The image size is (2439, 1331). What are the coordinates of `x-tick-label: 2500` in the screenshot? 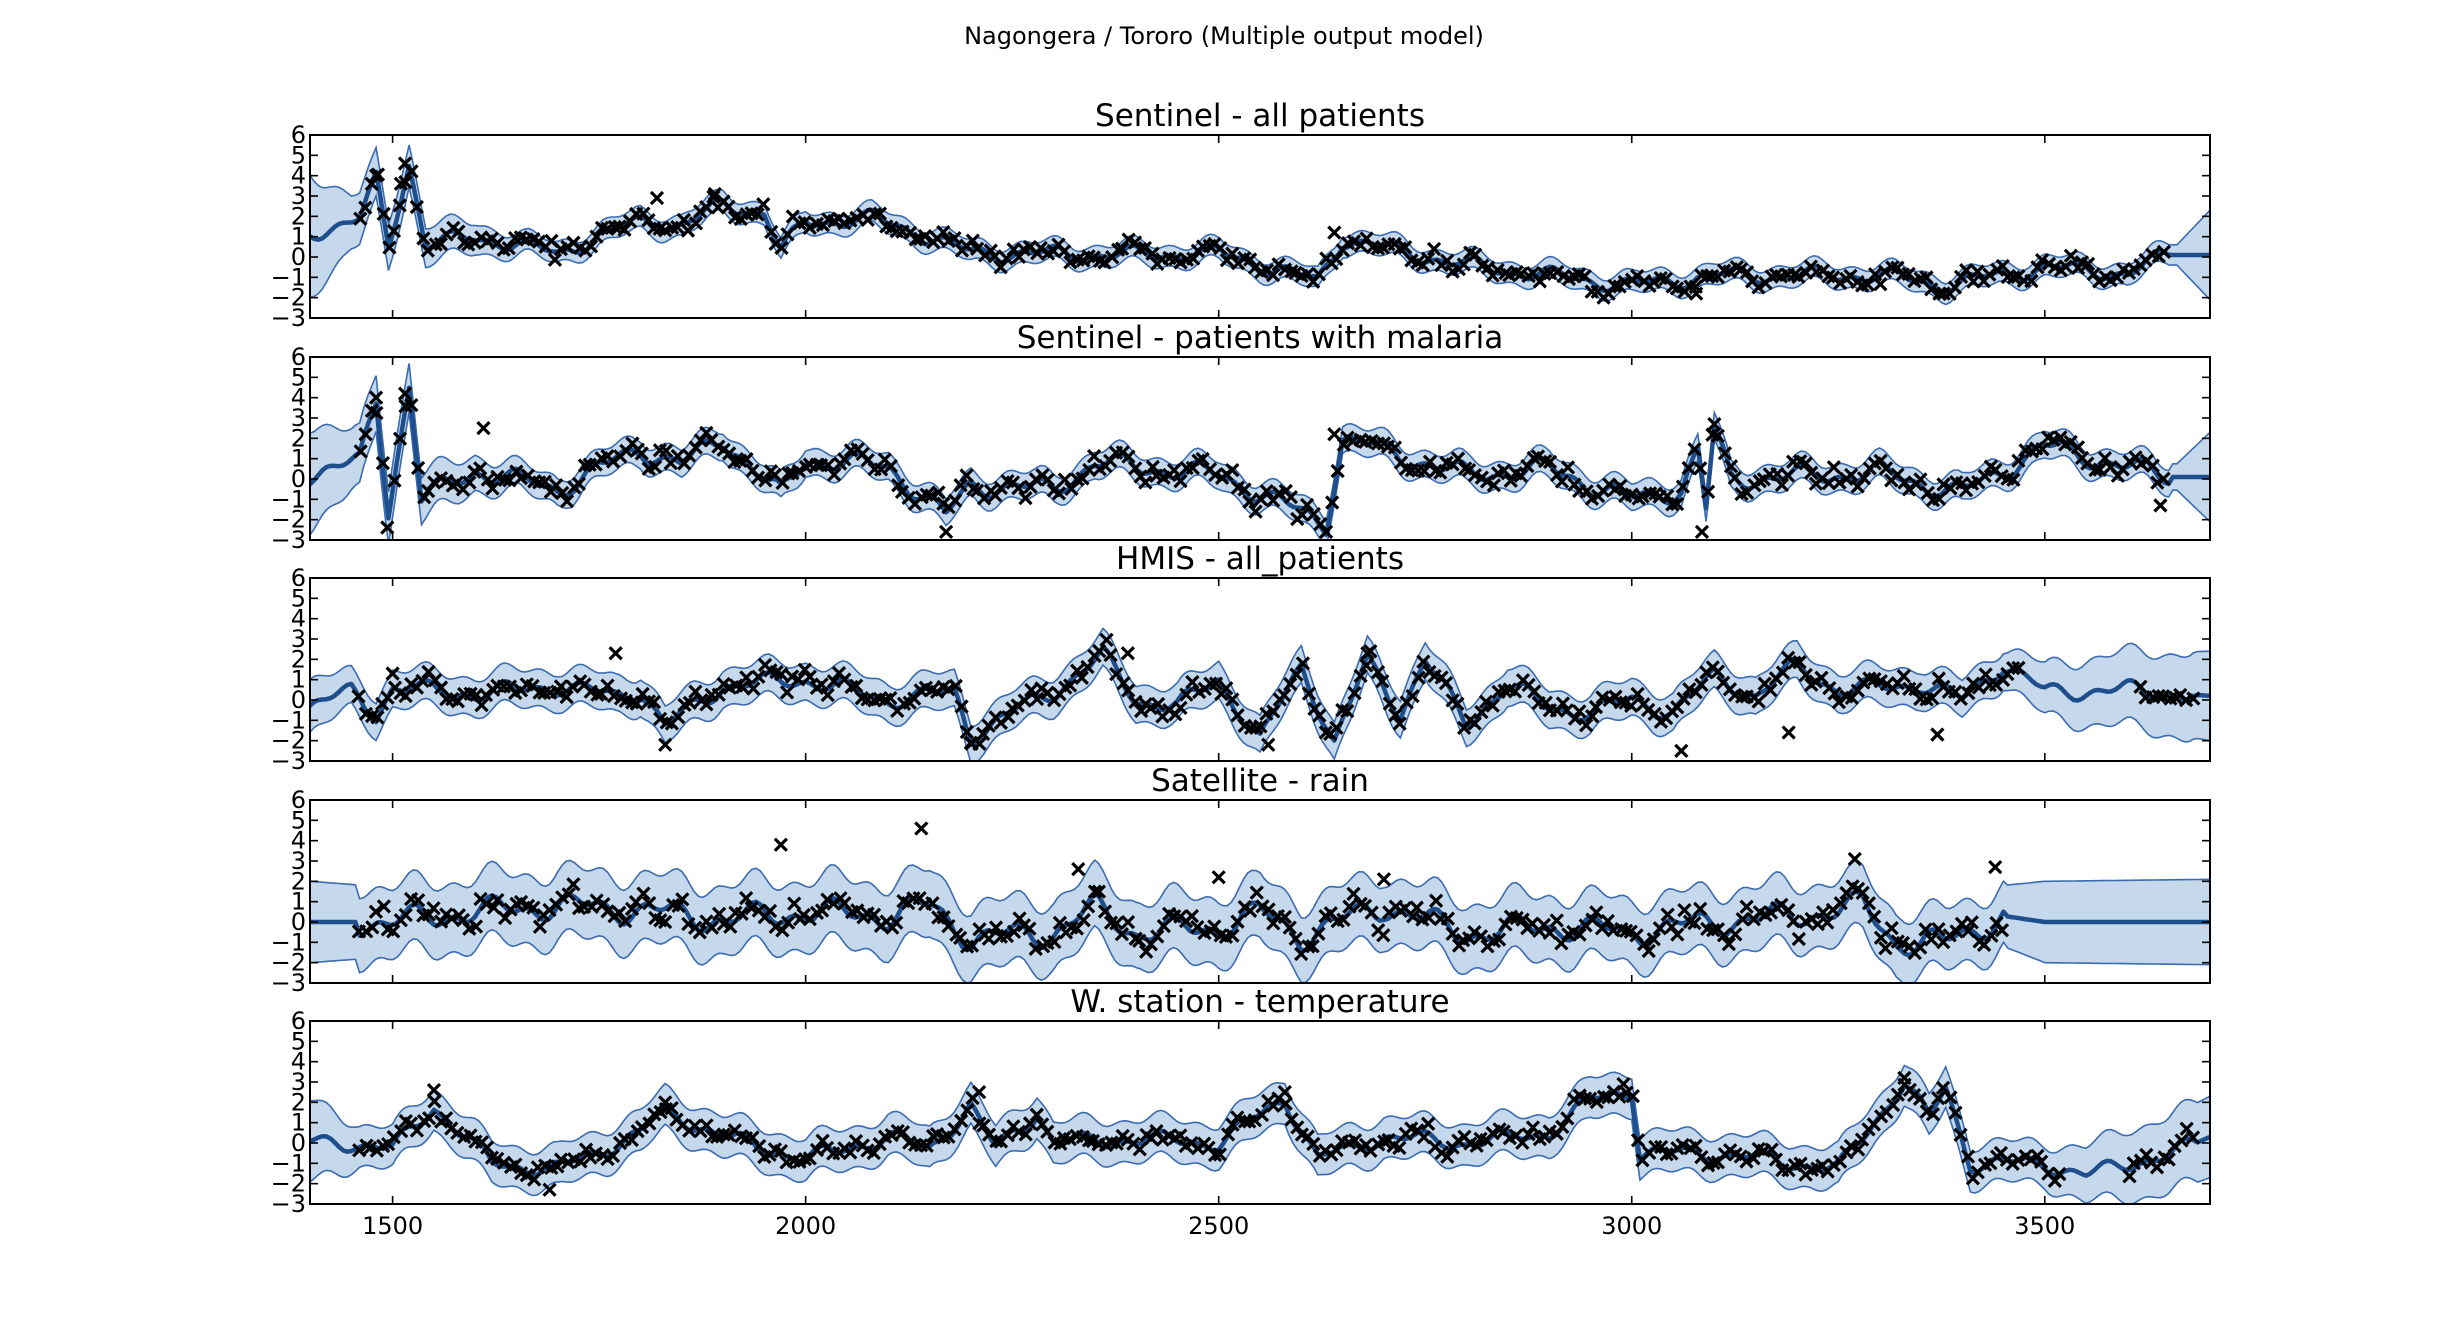 It's located at (1218, 1226).